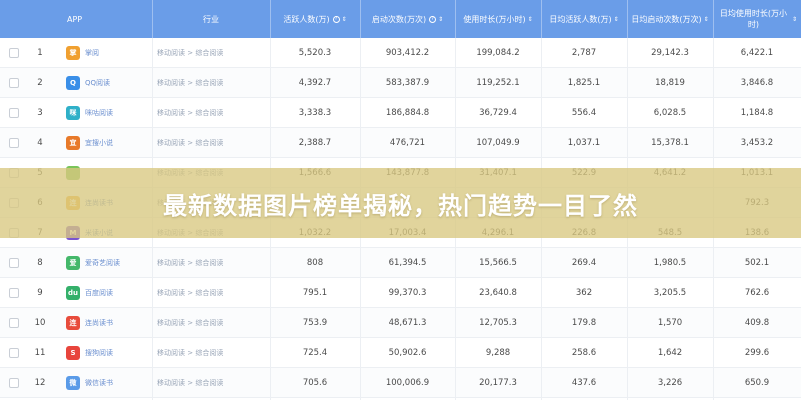 The height and width of the screenshot is (400, 801). What do you see at coordinates (315, 53) in the screenshot?
I see `metric-active: 5,520.3` at bounding box center [315, 53].